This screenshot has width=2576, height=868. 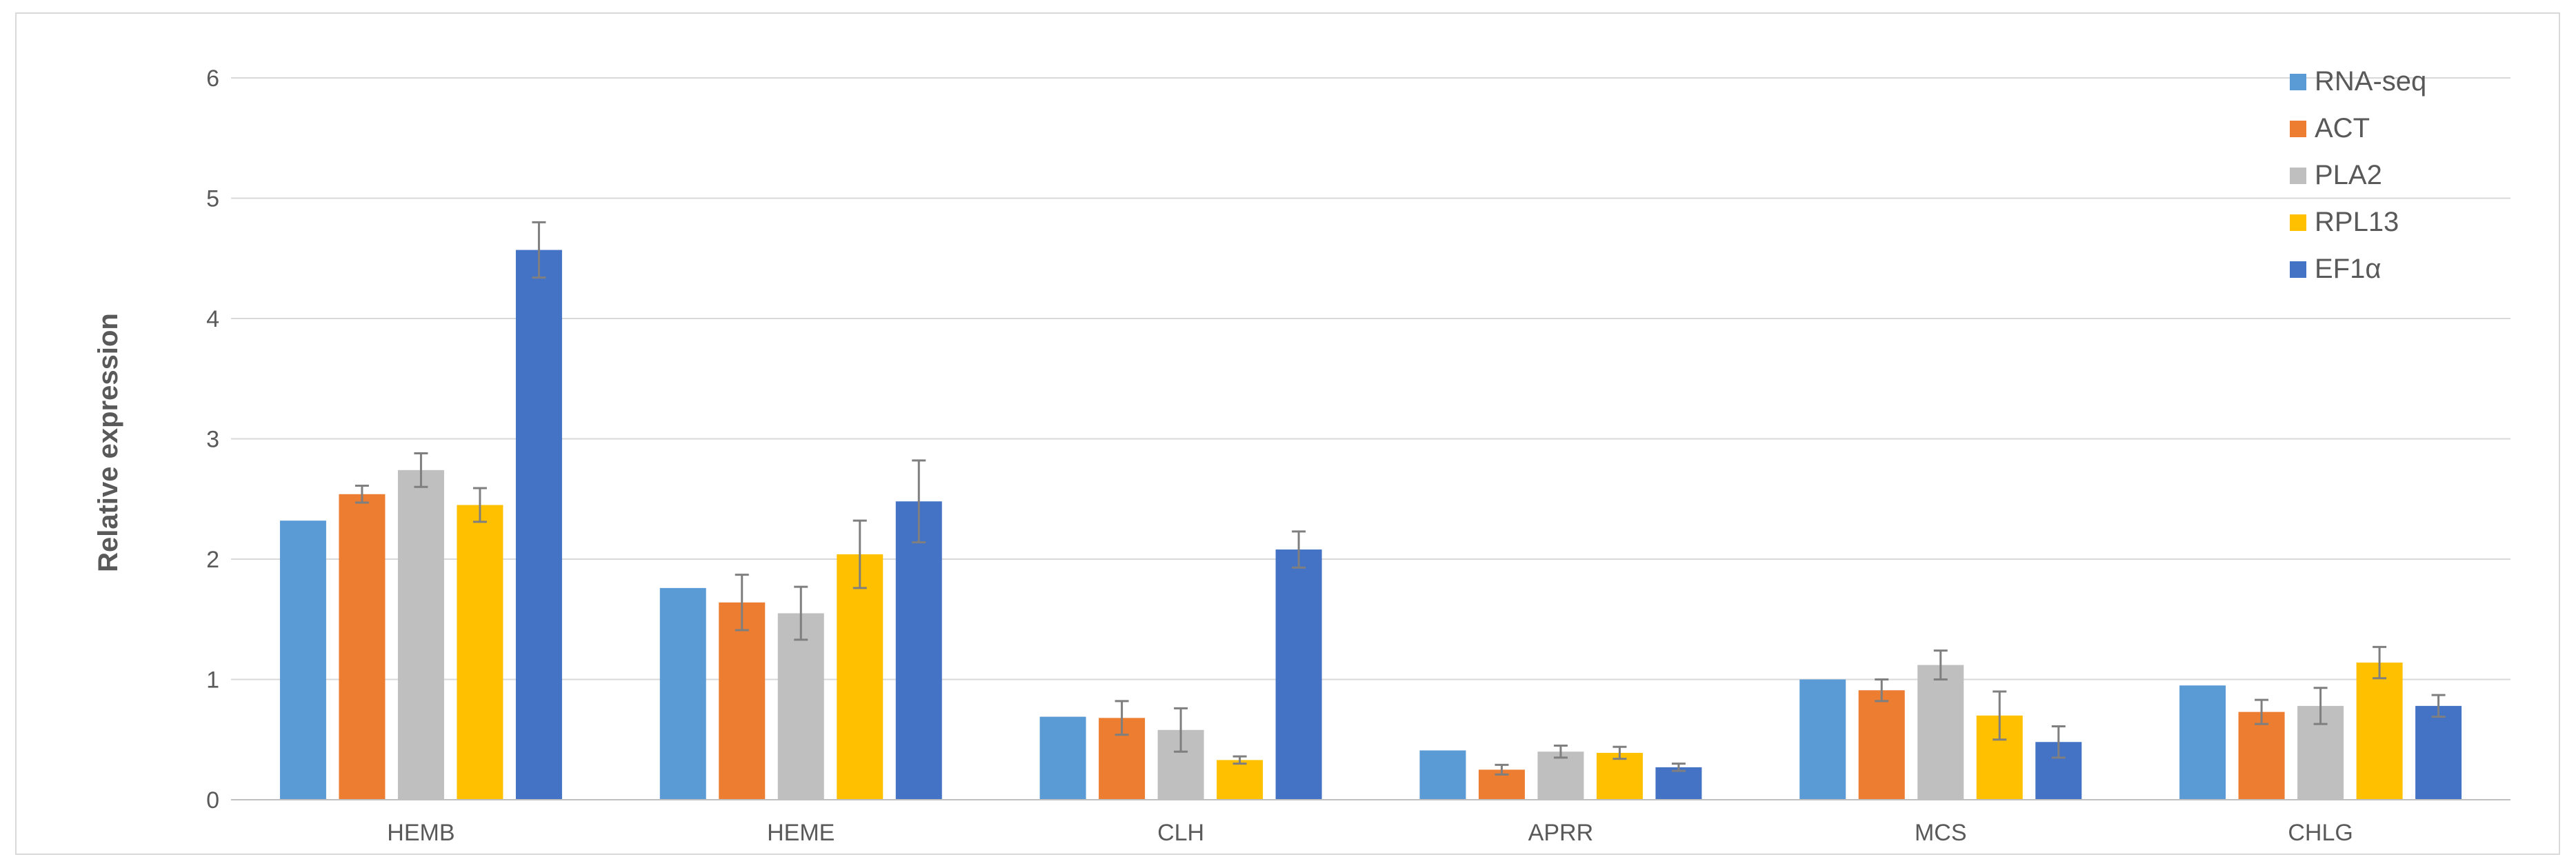 What do you see at coordinates (1619, 776) in the screenshot?
I see `bar-rpl13-aprr` at bounding box center [1619, 776].